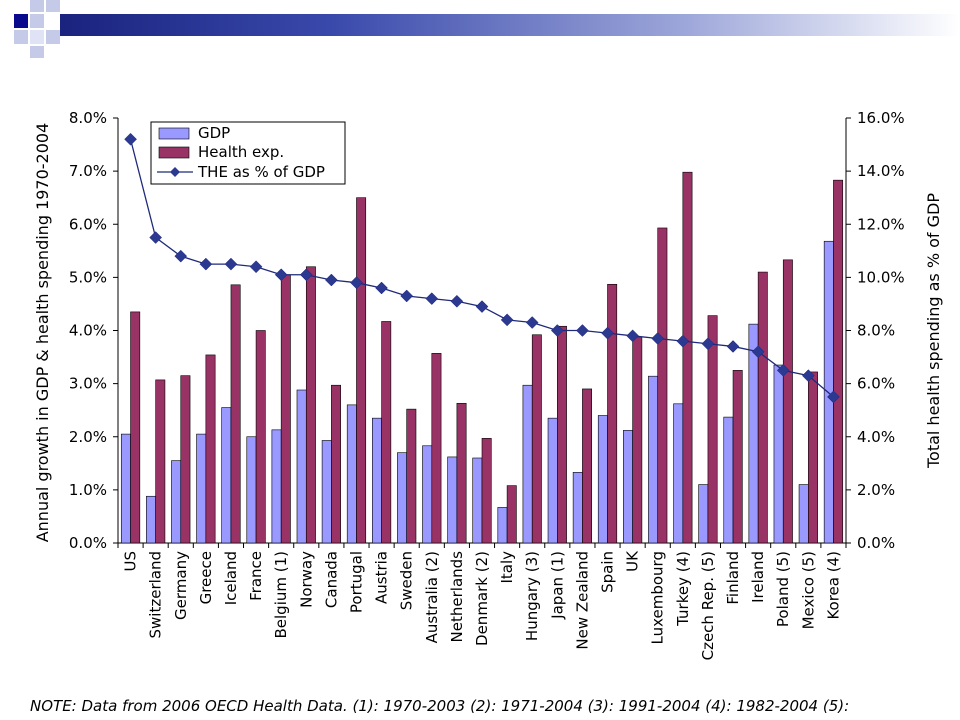 The height and width of the screenshot is (720, 960). I want to click on right-tick-label: 10.0%, so click(881, 277).